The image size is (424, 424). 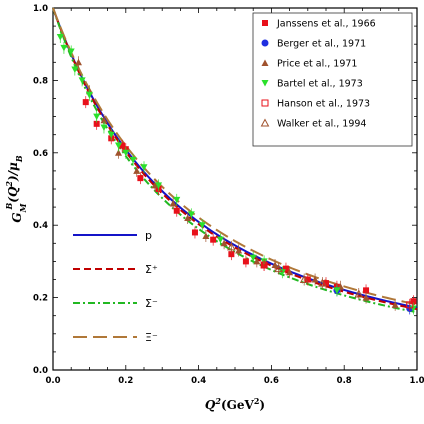 I want to click on legend-box, so click(x=332, y=79).